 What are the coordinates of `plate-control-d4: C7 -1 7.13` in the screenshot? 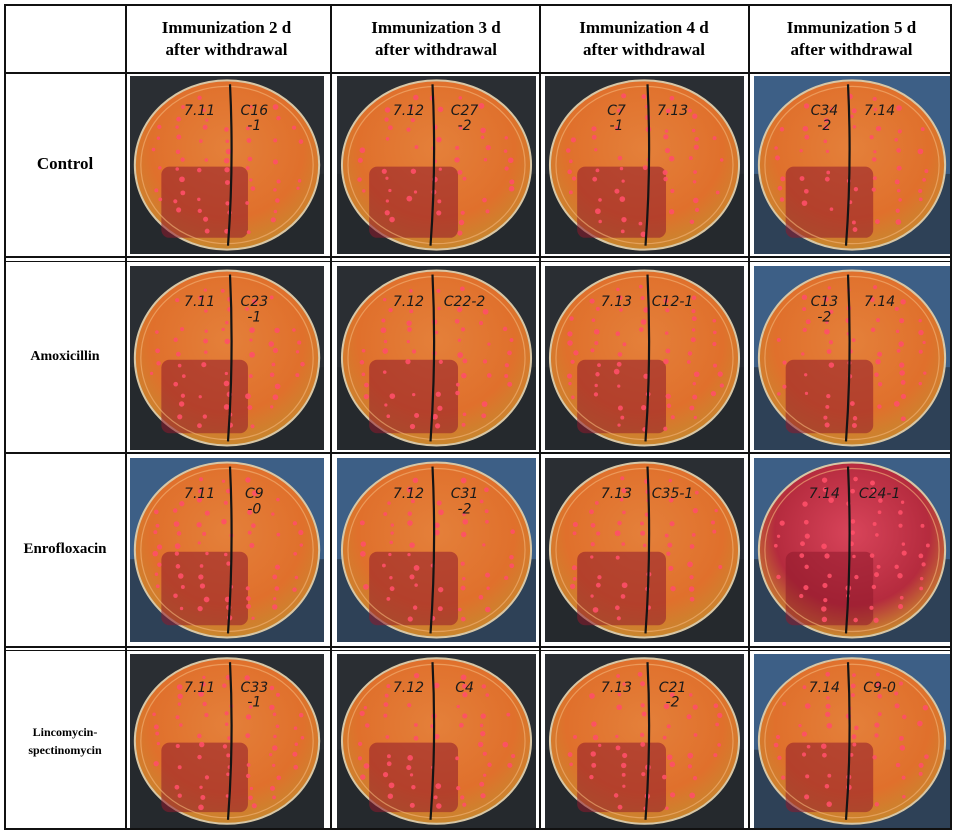 It's located at (644, 165).